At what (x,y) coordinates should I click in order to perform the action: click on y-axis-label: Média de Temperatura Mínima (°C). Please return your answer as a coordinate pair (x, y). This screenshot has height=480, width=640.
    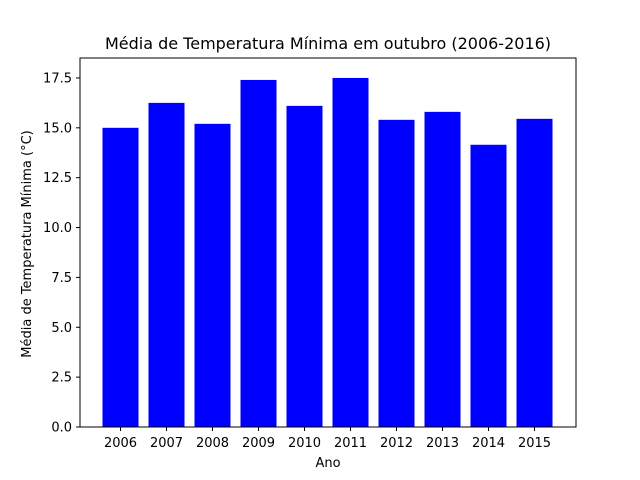
    Looking at the image, I should click on (27, 243).